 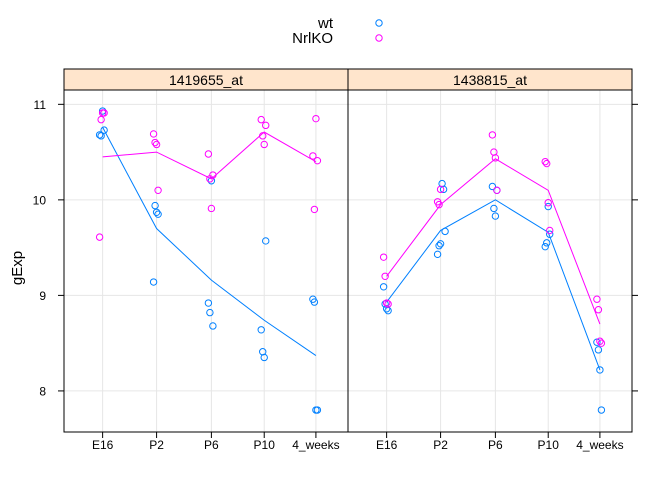 What do you see at coordinates (379, 23) in the screenshot?
I see `legend-marker-wt` at bounding box center [379, 23].